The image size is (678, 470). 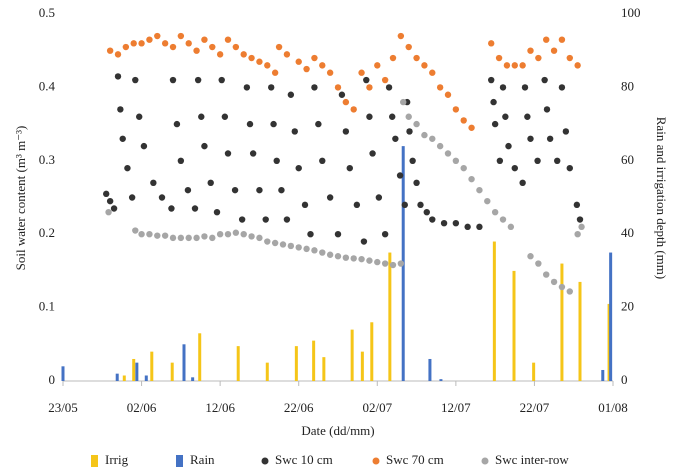 What do you see at coordinates (20, 198) in the screenshot?
I see `y-axis-title: Soil water content (m³ m⁻³)` at bounding box center [20, 198].